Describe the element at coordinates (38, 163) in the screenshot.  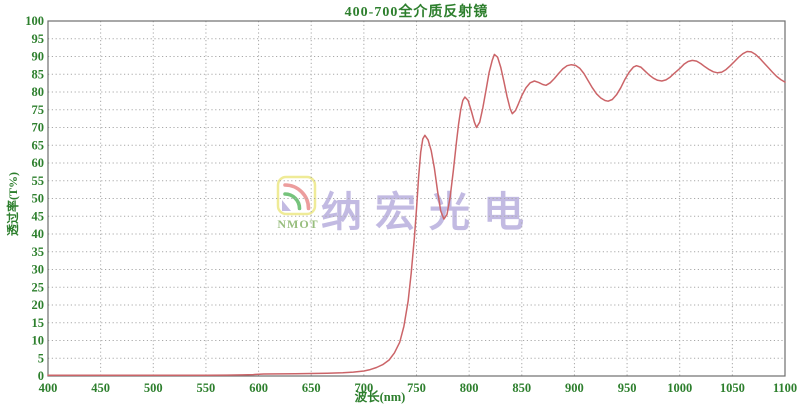
I see `y-tick-label: 60` at that location.